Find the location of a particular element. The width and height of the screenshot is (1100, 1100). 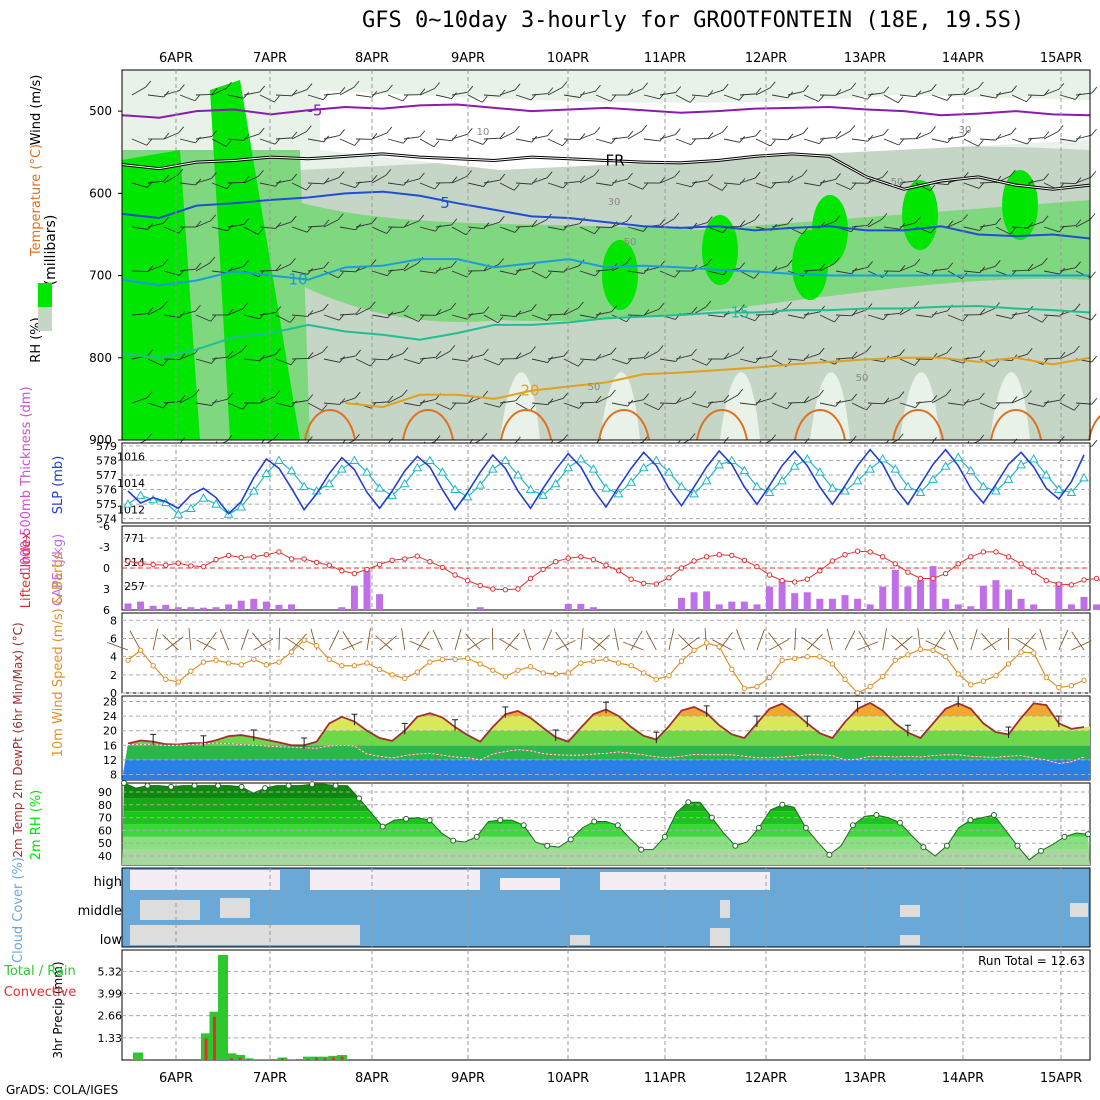

footer-credit: GrADS: COLA/IGES is located at coordinates (62, 1090).